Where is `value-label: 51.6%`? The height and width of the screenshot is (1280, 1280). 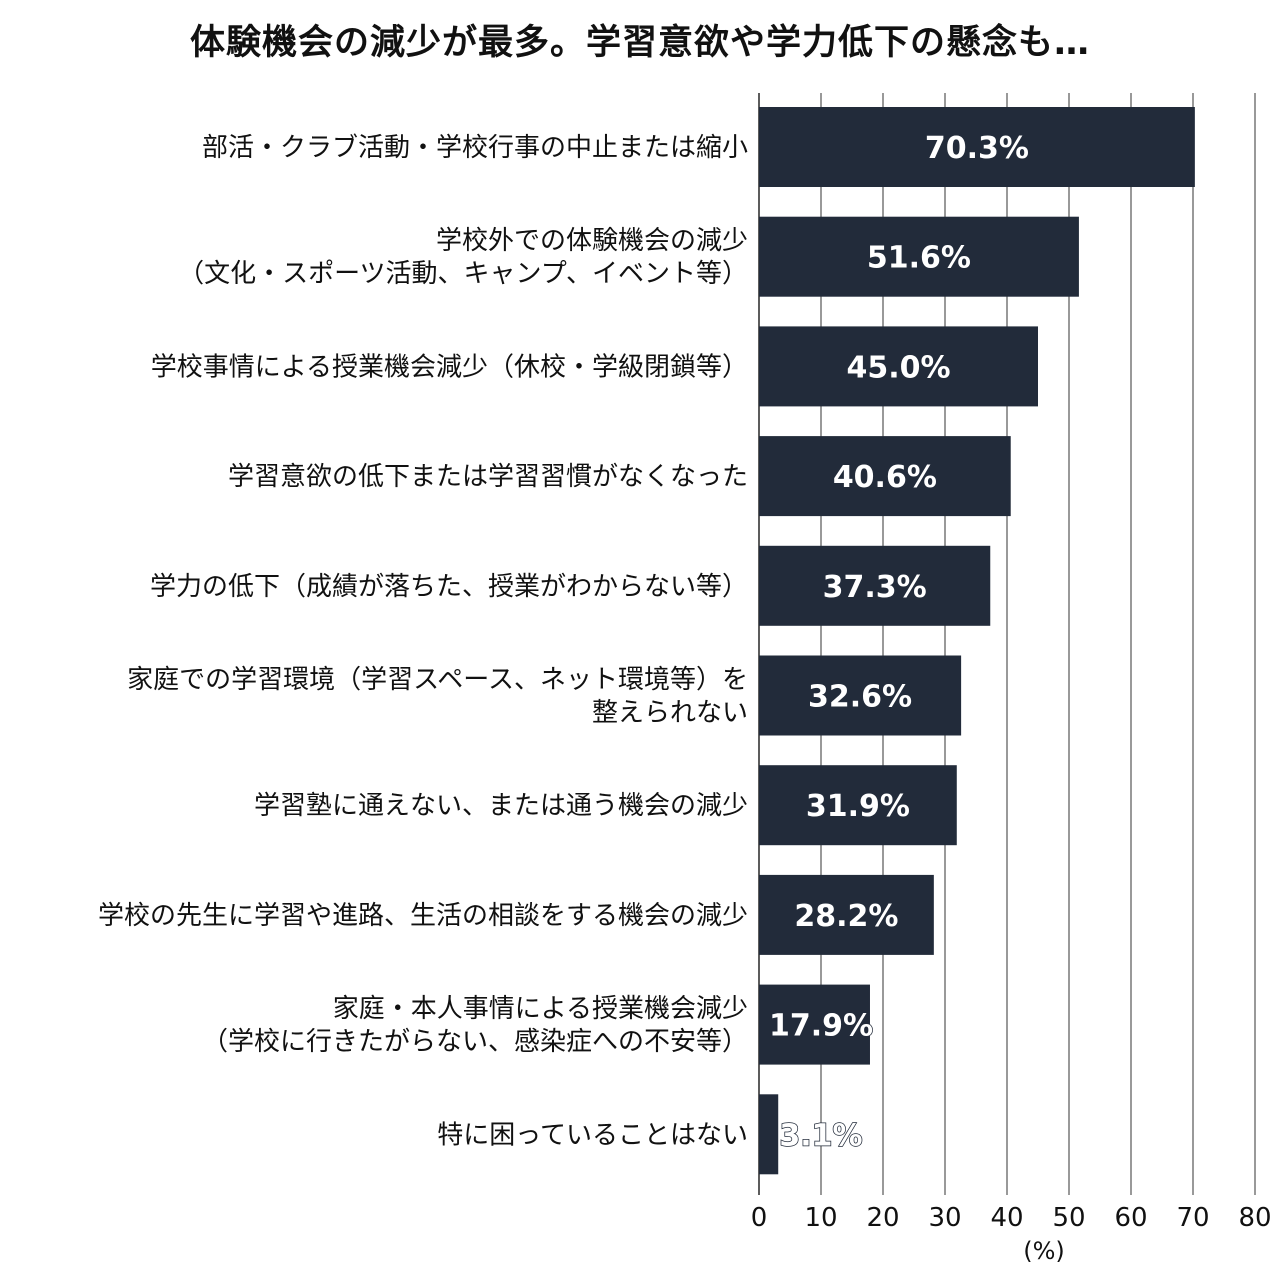
value-label: 51.6% is located at coordinates (919, 258).